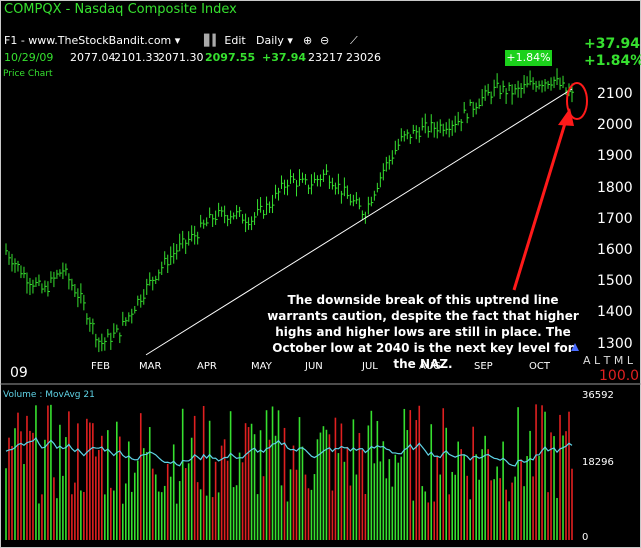 This screenshot has width=641, height=548. I want to click on zoom-out-icon: ⊖, so click(325, 40).